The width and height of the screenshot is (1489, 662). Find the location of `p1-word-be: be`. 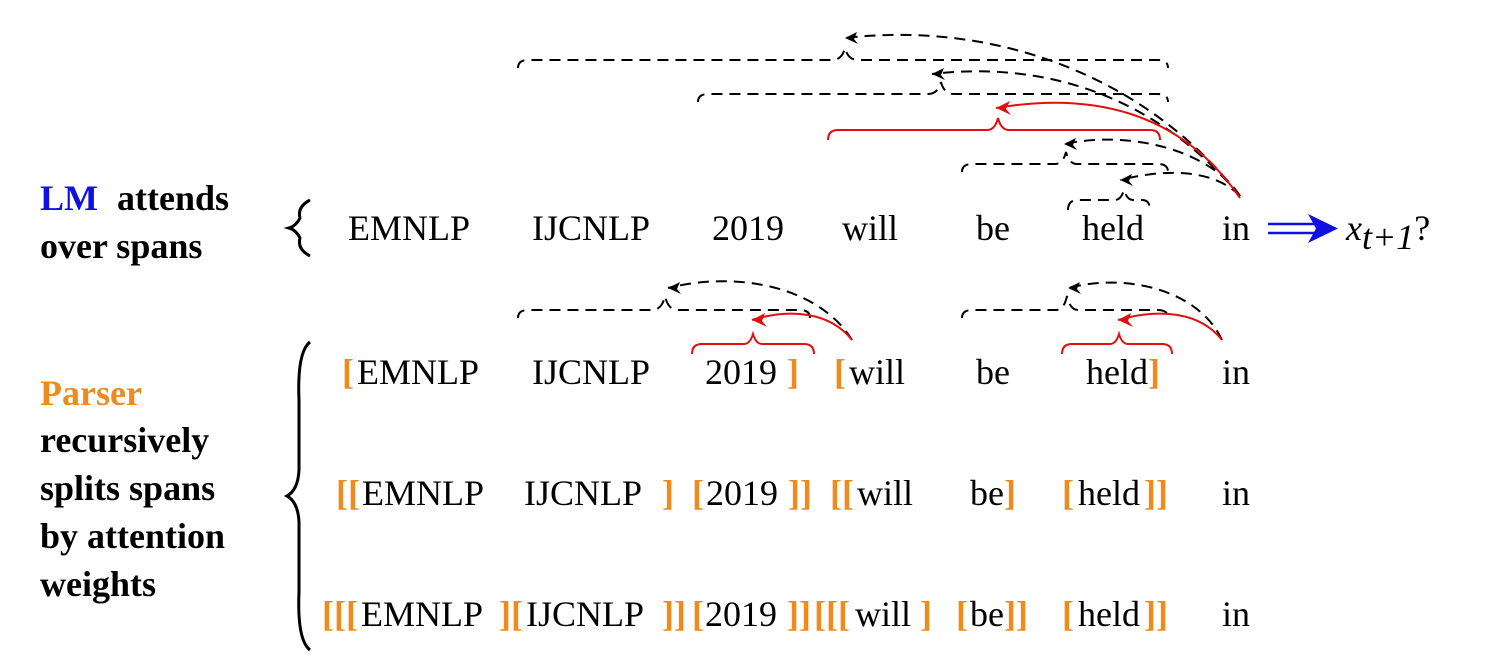

p1-word-be: be is located at coordinates (993, 372).